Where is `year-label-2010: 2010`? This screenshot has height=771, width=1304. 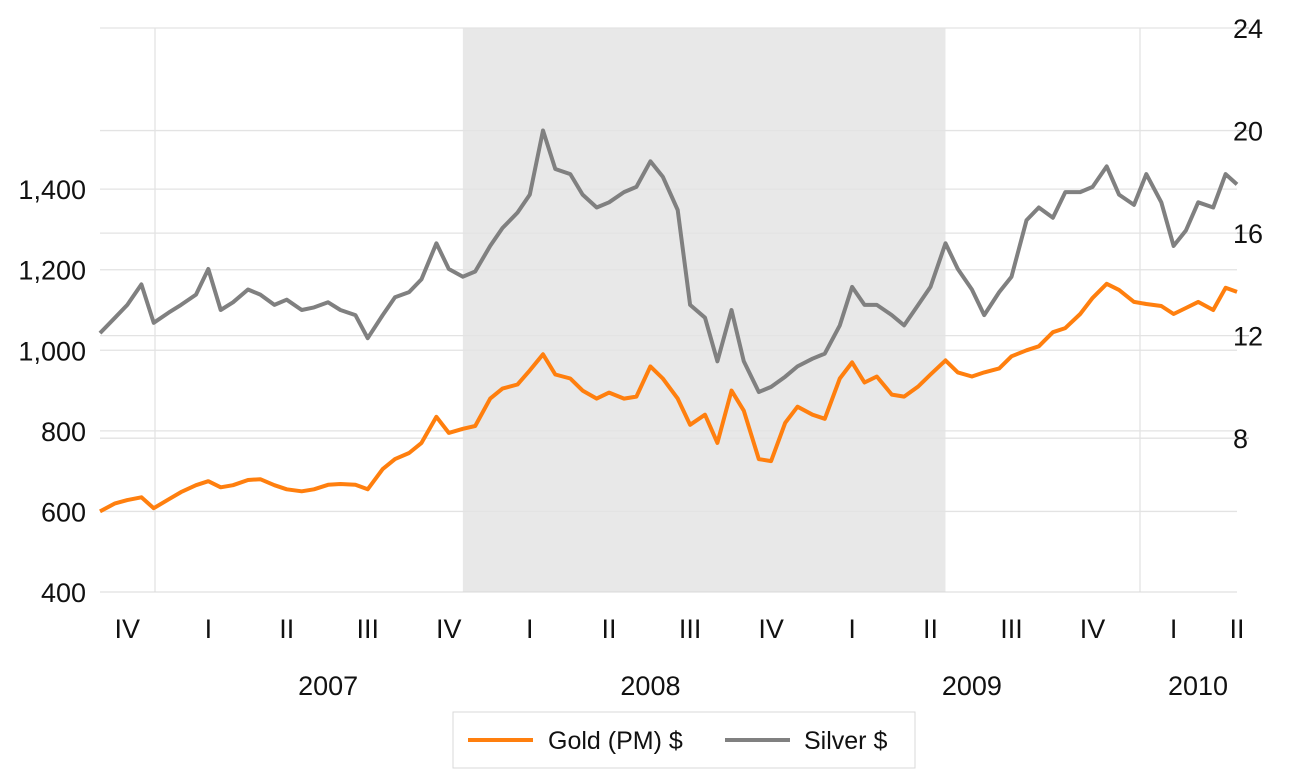 year-label-2010: 2010 is located at coordinates (1198, 686).